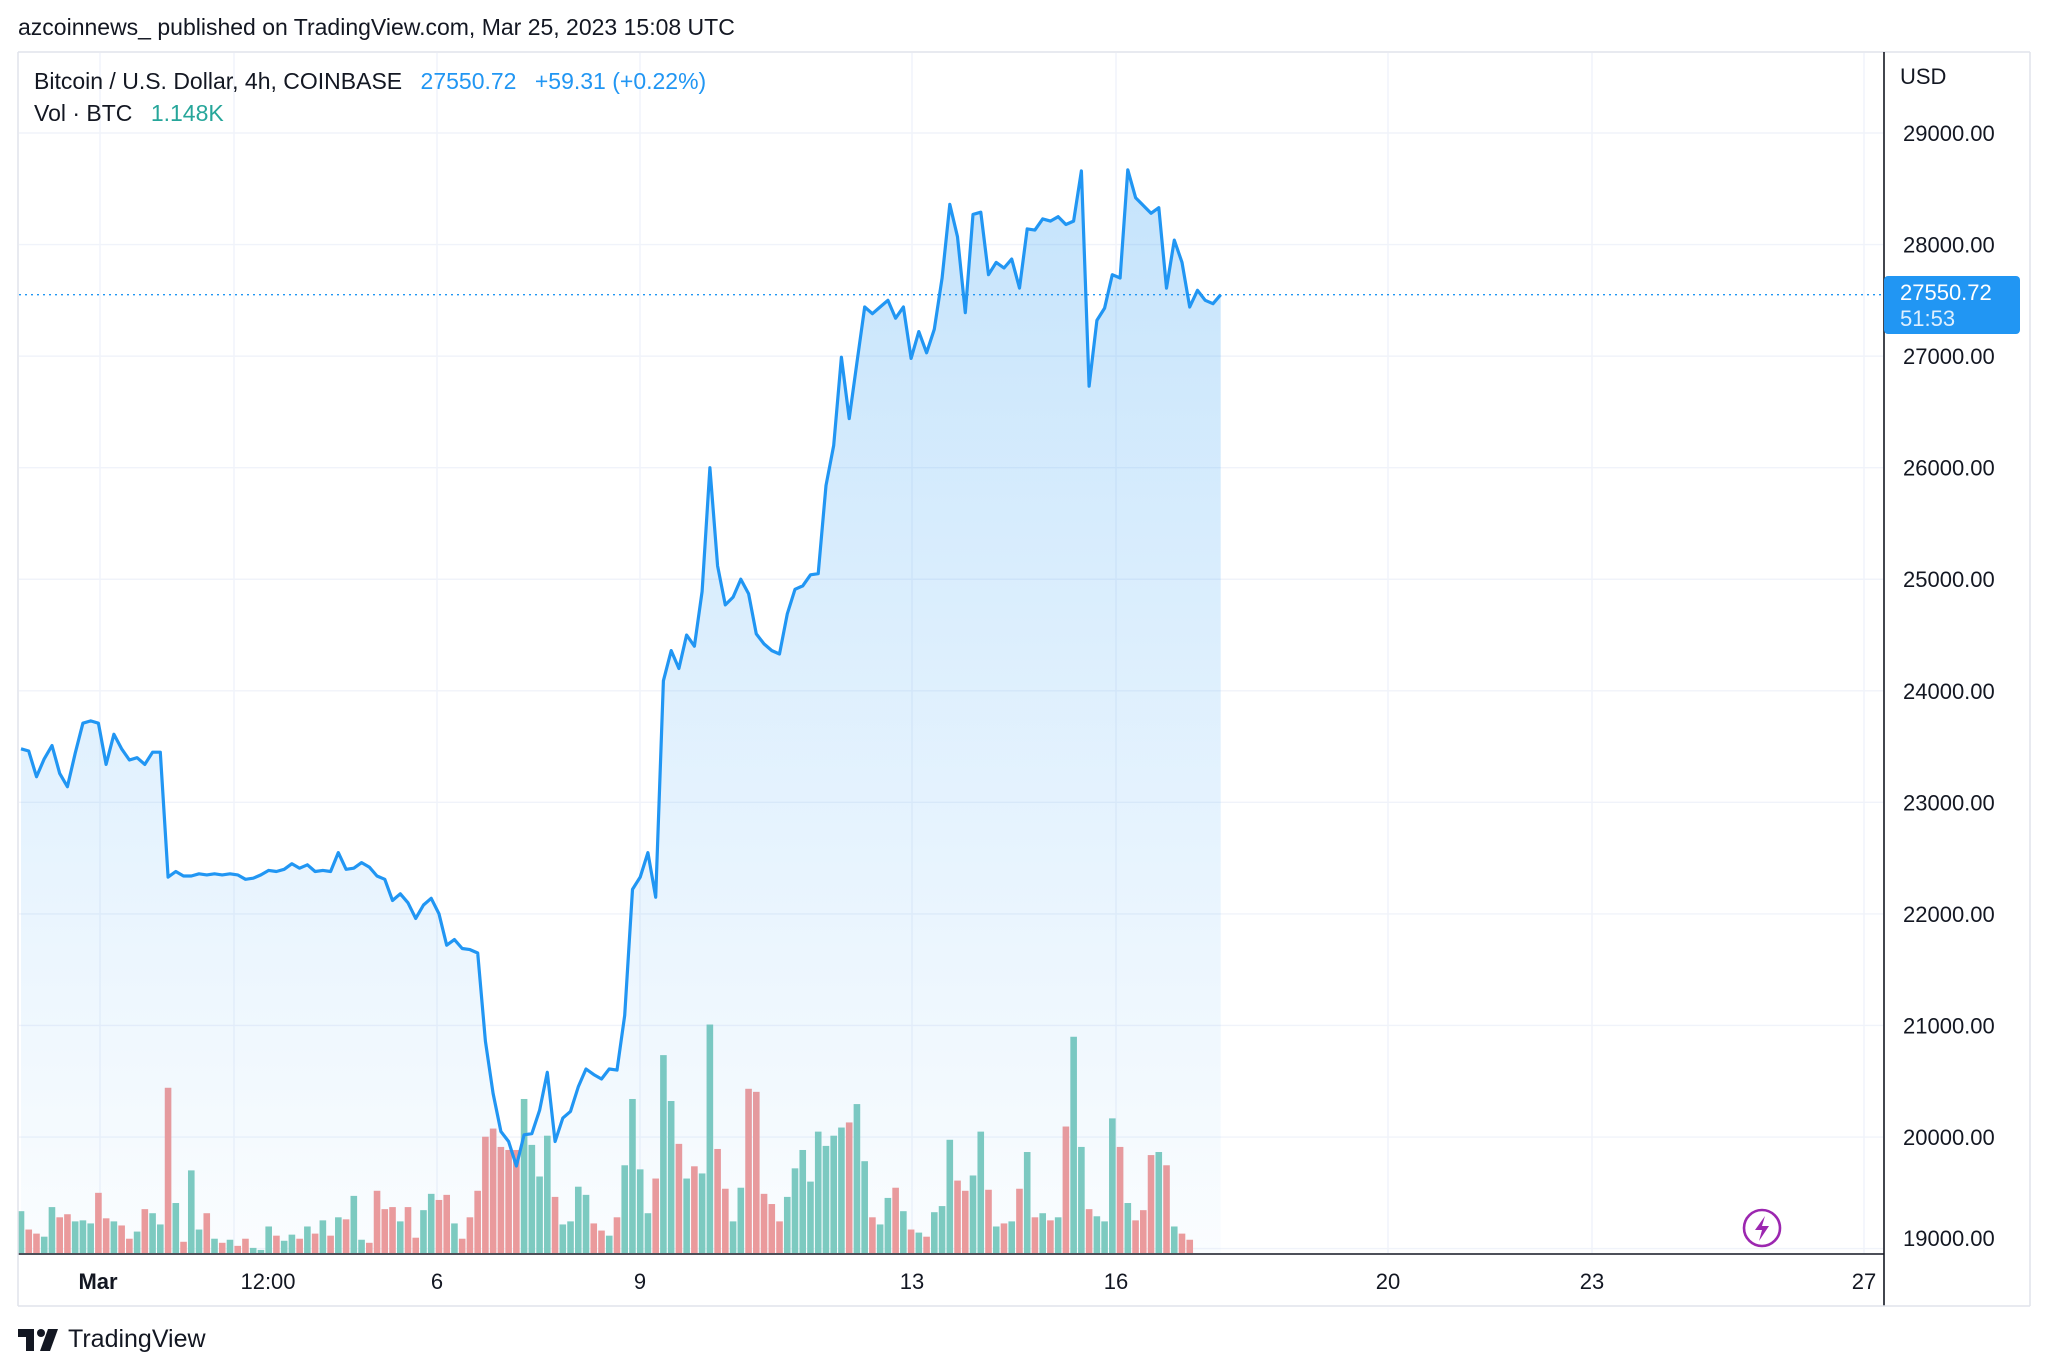  What do you see at coordinates (1949, 579) in the screenshot?
I see `price-tick-label: 25000.00` at bounding box center [1949, 579].